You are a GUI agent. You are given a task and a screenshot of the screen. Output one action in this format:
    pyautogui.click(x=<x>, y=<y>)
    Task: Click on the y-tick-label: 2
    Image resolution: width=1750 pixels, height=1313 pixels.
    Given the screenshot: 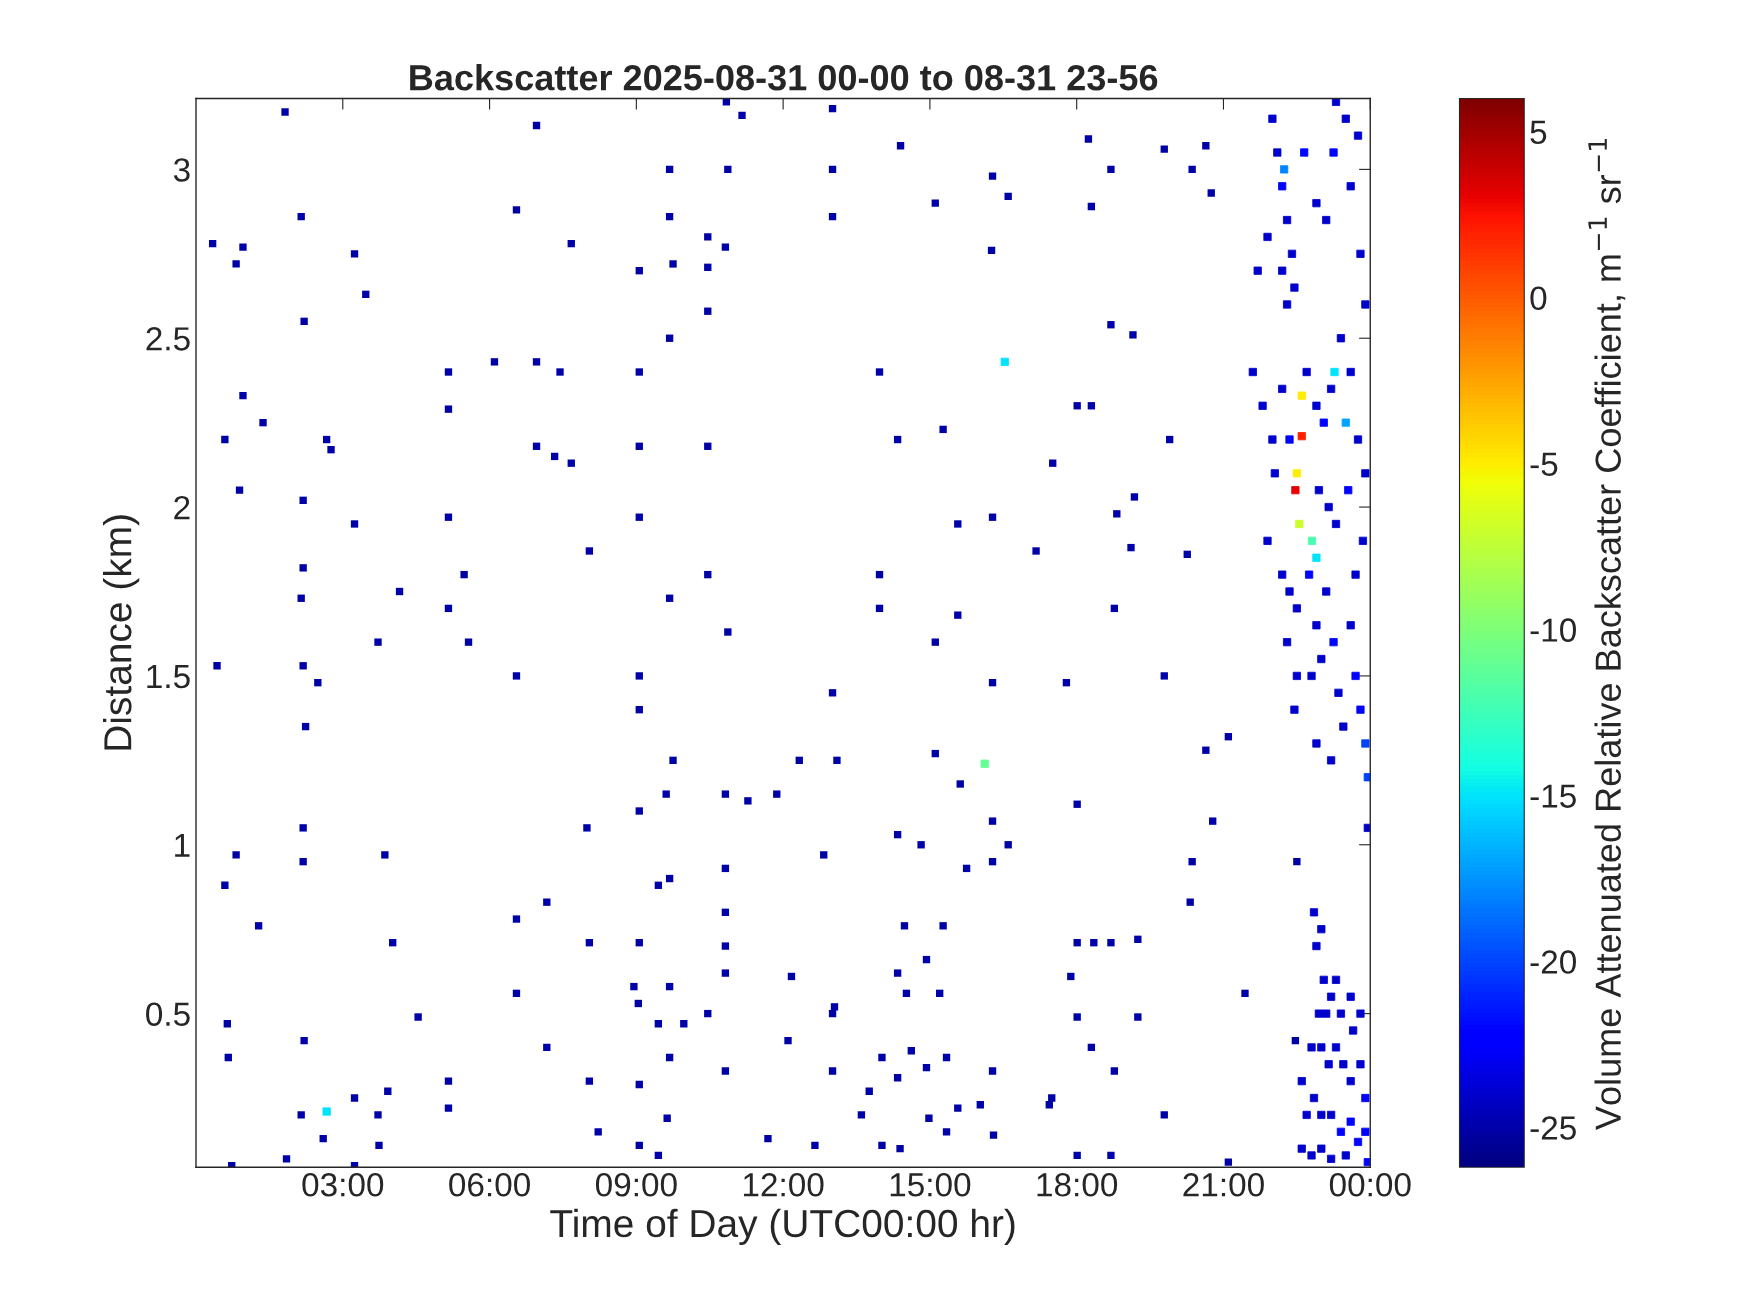 What is the action you would take?
    pyautogui.click(x=182, y=507)
    